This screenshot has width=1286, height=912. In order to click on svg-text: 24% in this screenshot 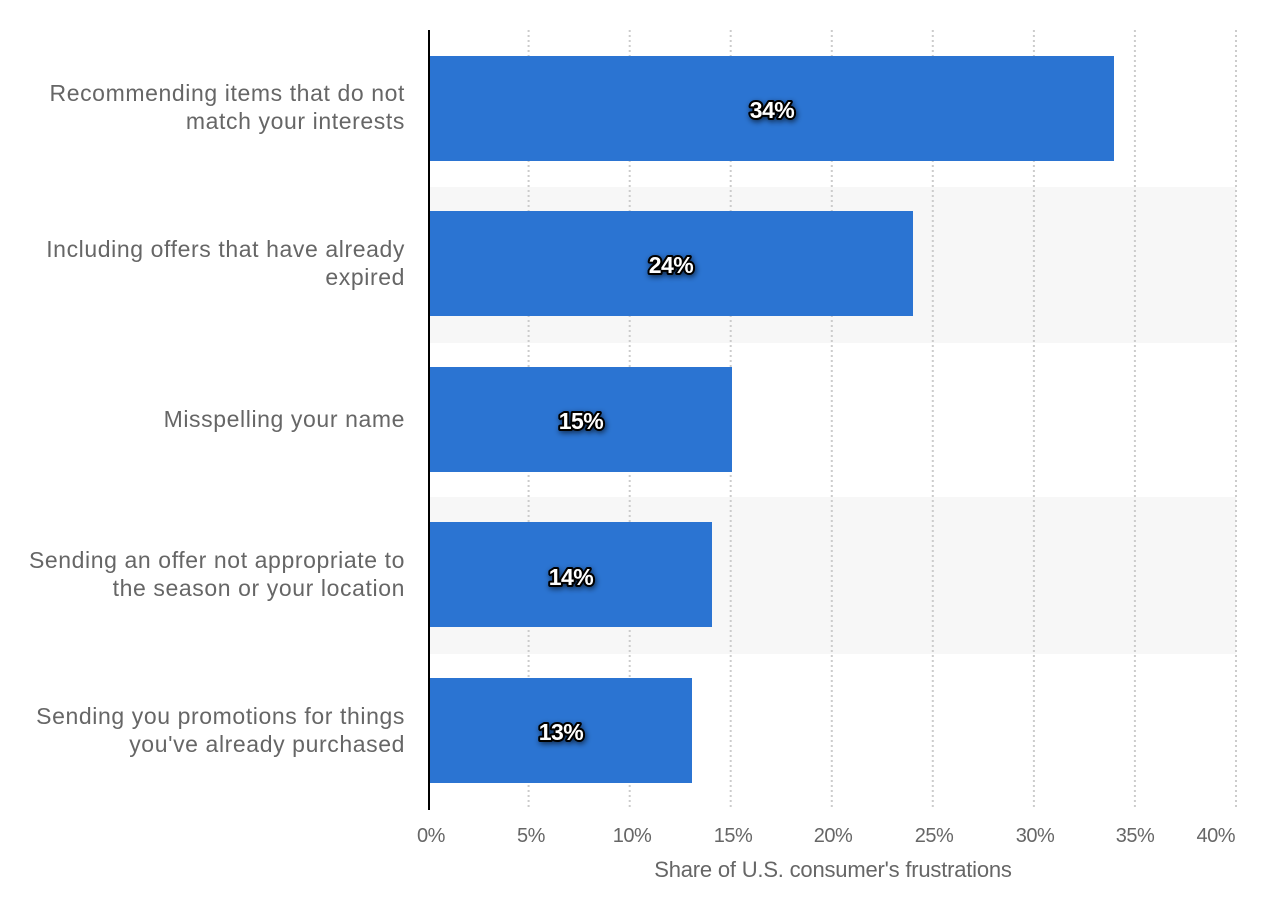, I will do `click(671, 265)`.